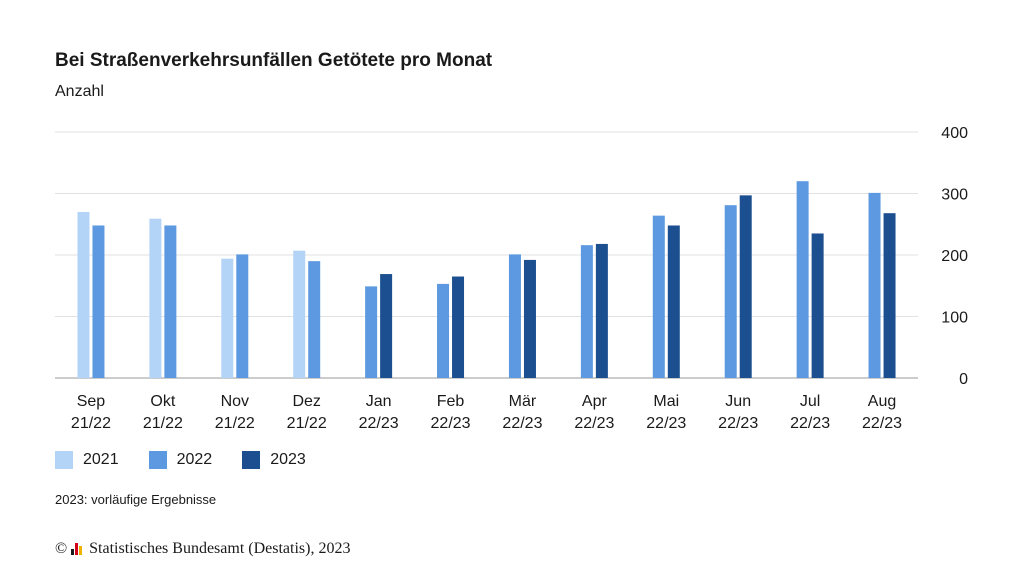 The width and height of the screenshot is (1024, 576). What do you see at coordinates (802, 279) in the screenshot?
I see `bar-2022-jul` at bounding box center [802, 279].